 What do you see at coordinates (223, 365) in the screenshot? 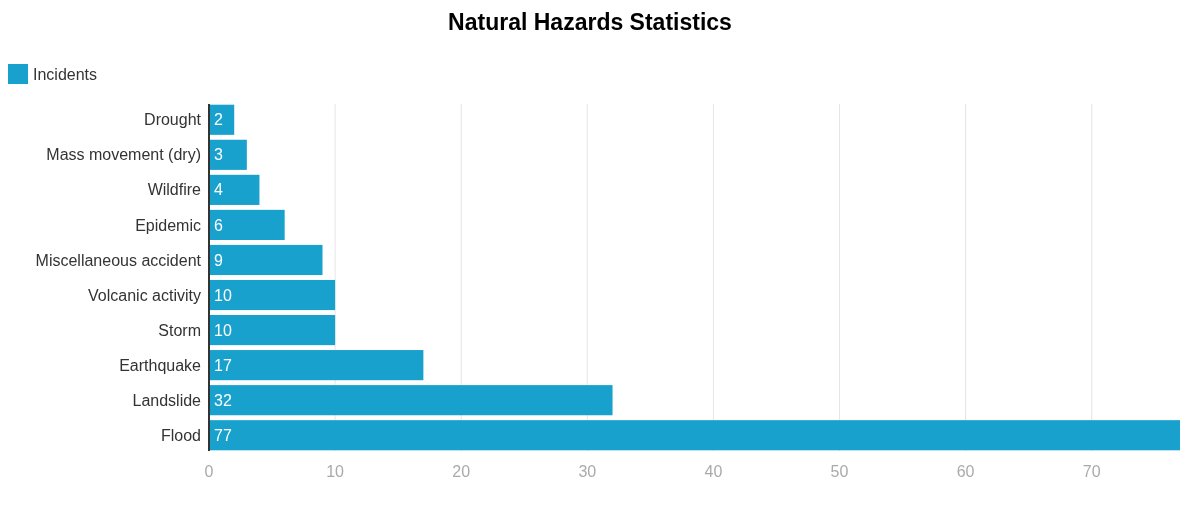
I see `data-label: 17` at bounding box center [223, 365].